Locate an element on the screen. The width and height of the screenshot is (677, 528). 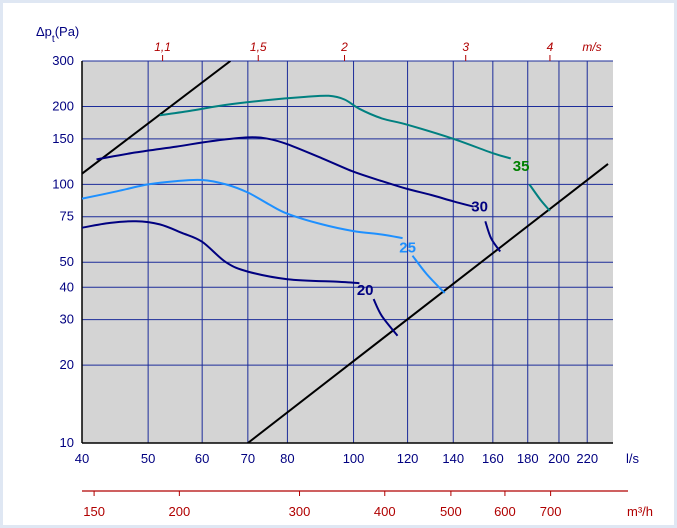
velocity-tick-label: 1,5 is located at coordinates (258, 47).